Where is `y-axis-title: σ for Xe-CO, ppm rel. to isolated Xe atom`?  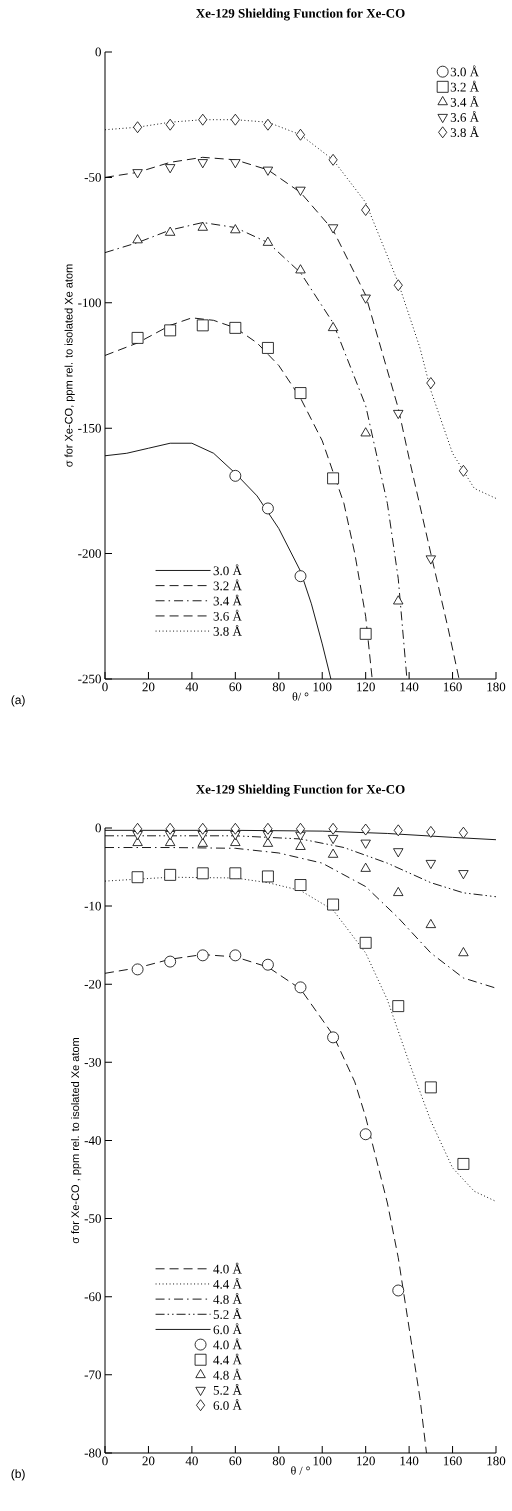 y-axis-title: σ for Xe-CO, ppm rel. to isolated Xe atom is located at coordinates (69, 365).